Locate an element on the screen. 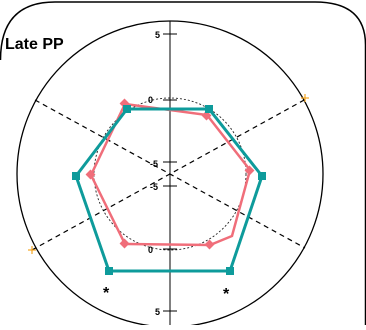  significance-star-left: * is located at coordinates (106, 293).